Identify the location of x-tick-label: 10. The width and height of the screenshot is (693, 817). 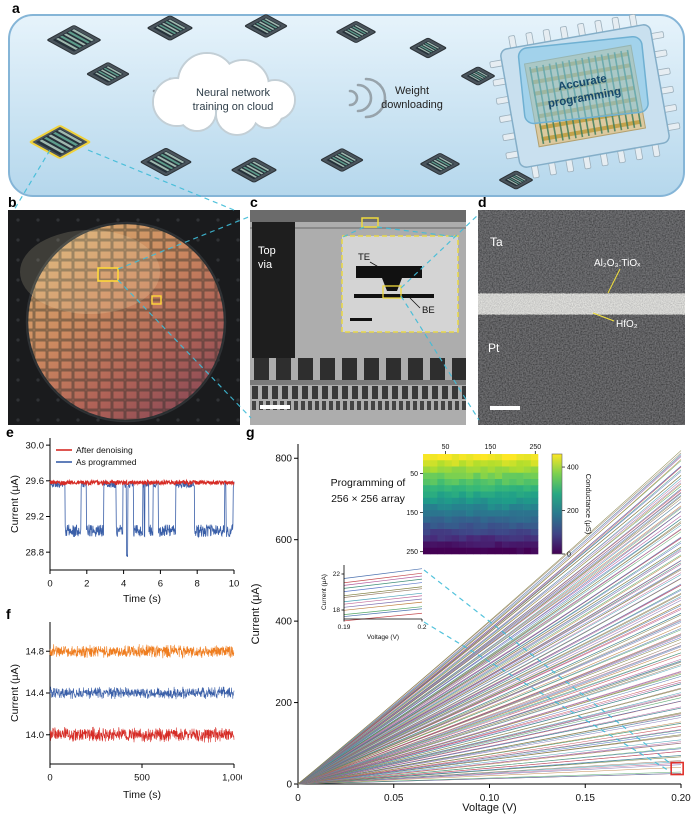
(234, 584).